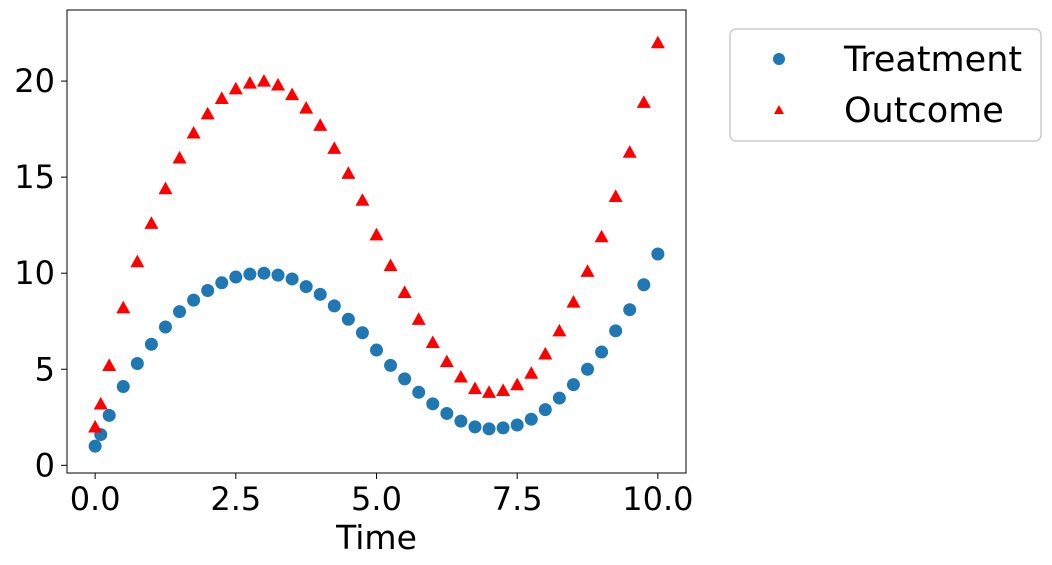 This screenshot has width=1052, height=565. Describe the element at coordinates (924, 111) in the screenshot. I see `legend-label: Outcome` at that location.